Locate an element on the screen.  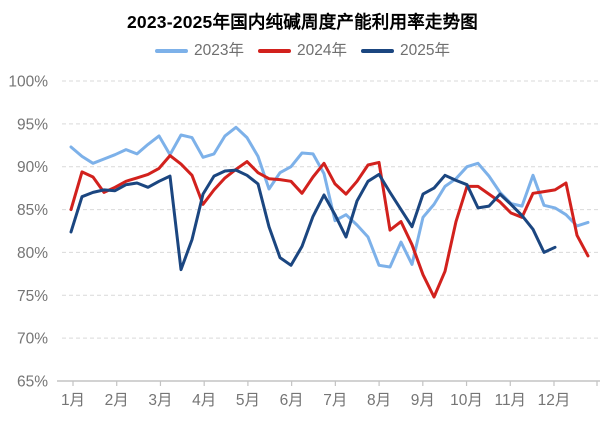
chart-legend: 2023年 2024年 2025年 is located at coordinates (302, 51).